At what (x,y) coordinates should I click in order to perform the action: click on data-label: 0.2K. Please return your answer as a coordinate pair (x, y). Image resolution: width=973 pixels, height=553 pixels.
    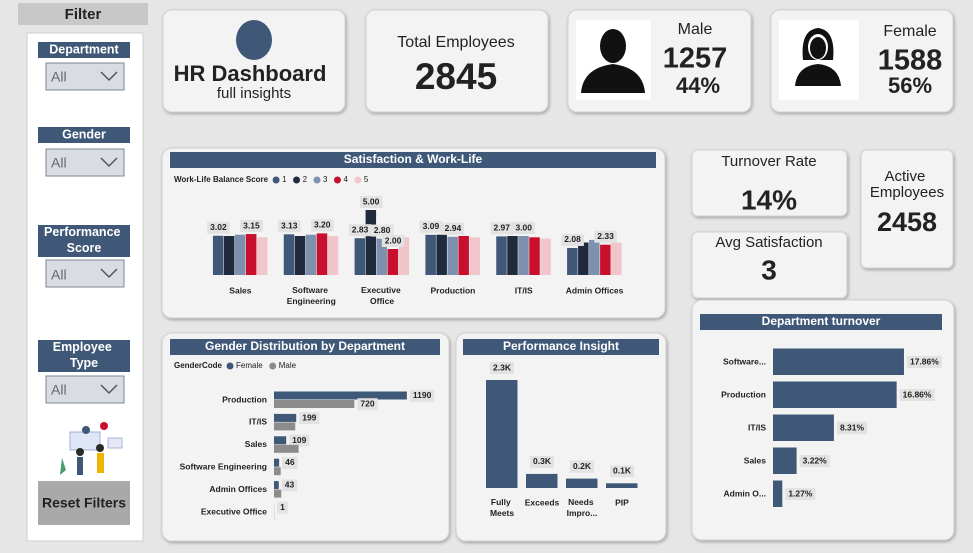
    Looking at the image, I should click on (582, 466).